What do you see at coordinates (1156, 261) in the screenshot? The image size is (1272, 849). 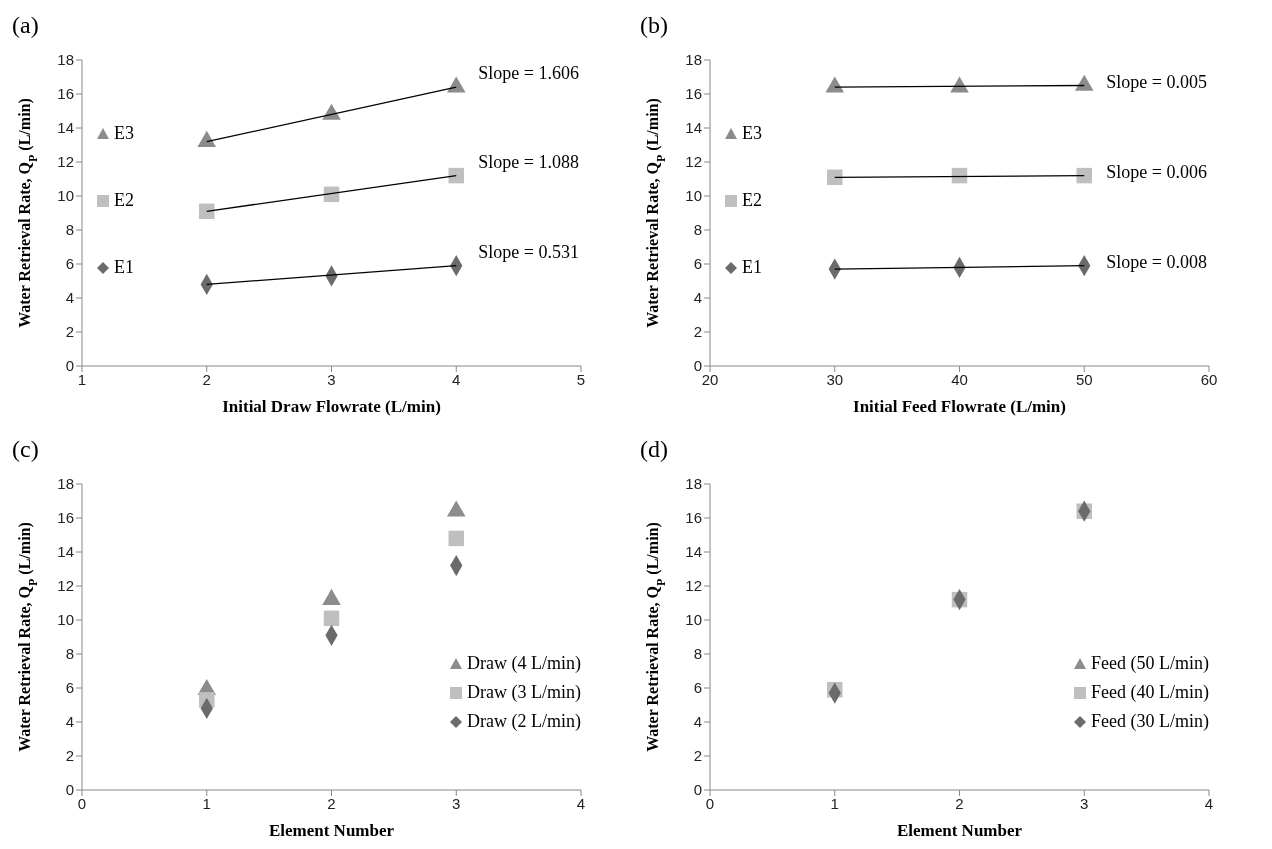 I see `annotation: Slope = 0.008` at bounding box center [1156, 261].